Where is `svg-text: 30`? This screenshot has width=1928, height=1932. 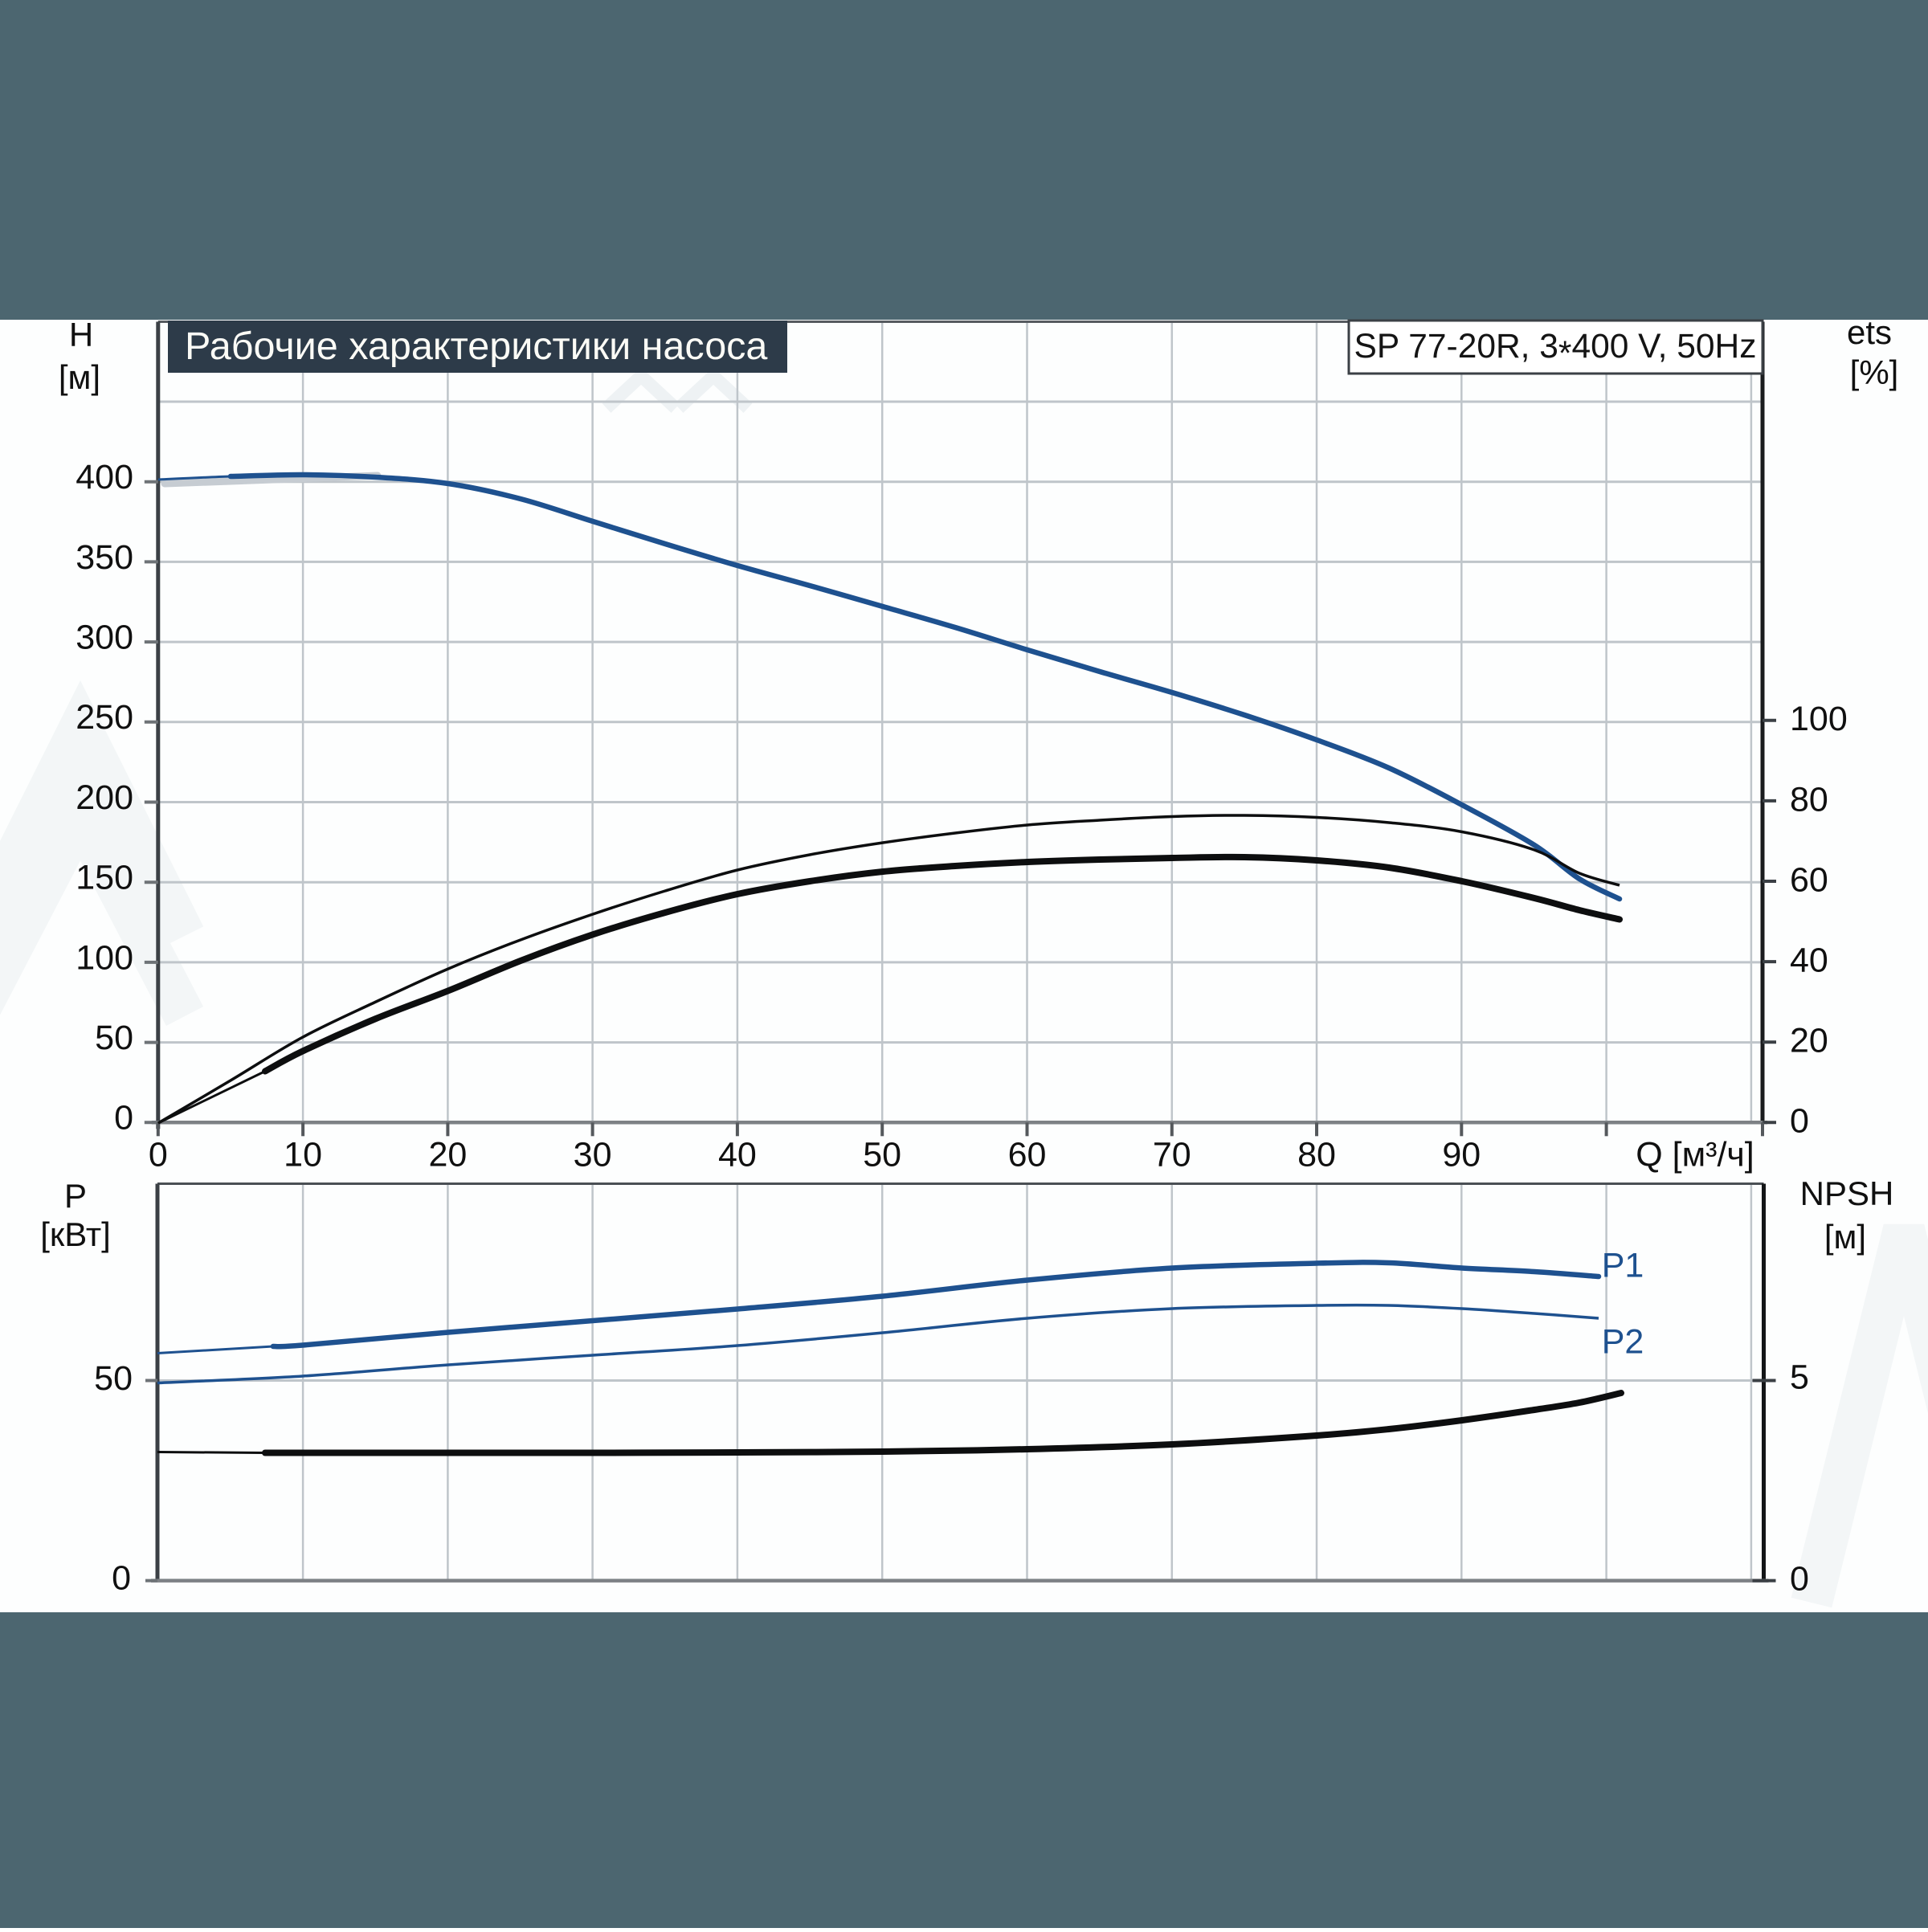
svg-text: 30 is located at coordinates (593, 1154).